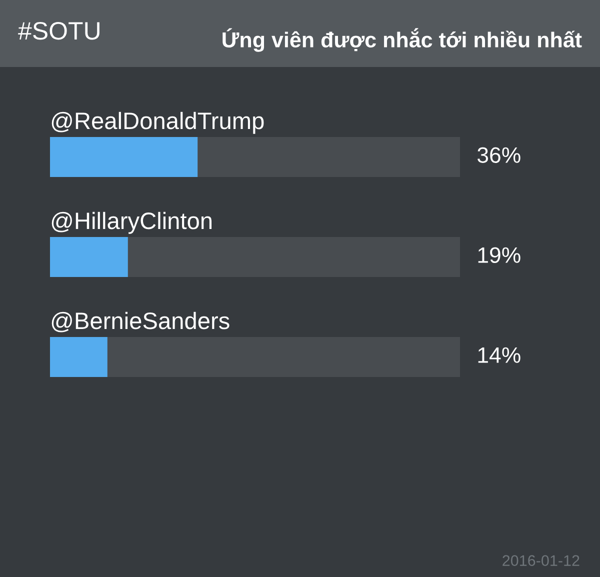 The width and height of the screenshot is (600, 577). What do you see at coordinates (402, 40) in the screenshot?
I see `chart-title: Ứng viên được nhắc tới nhiều nhất` at bounding box center [402, 40].